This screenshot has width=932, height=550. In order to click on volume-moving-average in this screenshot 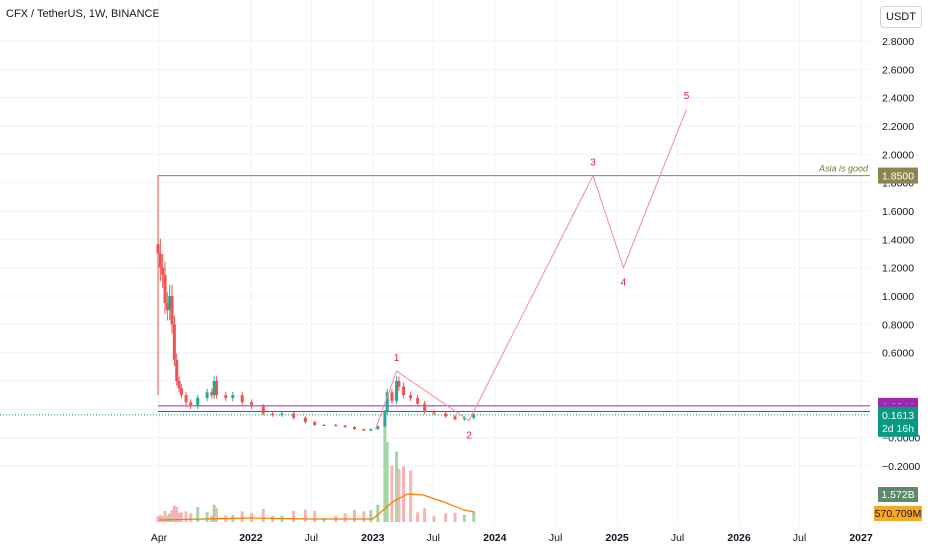, I will do `click(316, 507)`.